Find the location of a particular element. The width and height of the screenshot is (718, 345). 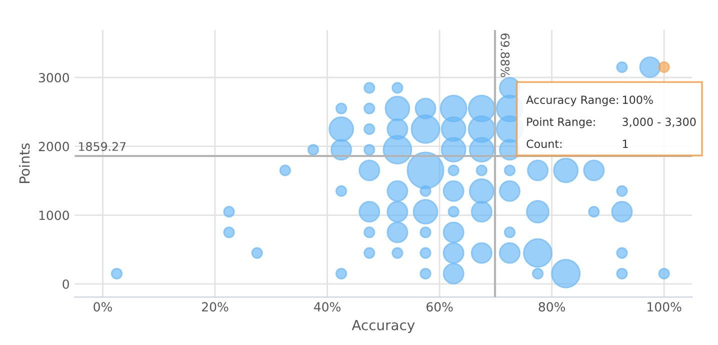

ref-line-label: 69.88% is located at coordinates (505, 56).